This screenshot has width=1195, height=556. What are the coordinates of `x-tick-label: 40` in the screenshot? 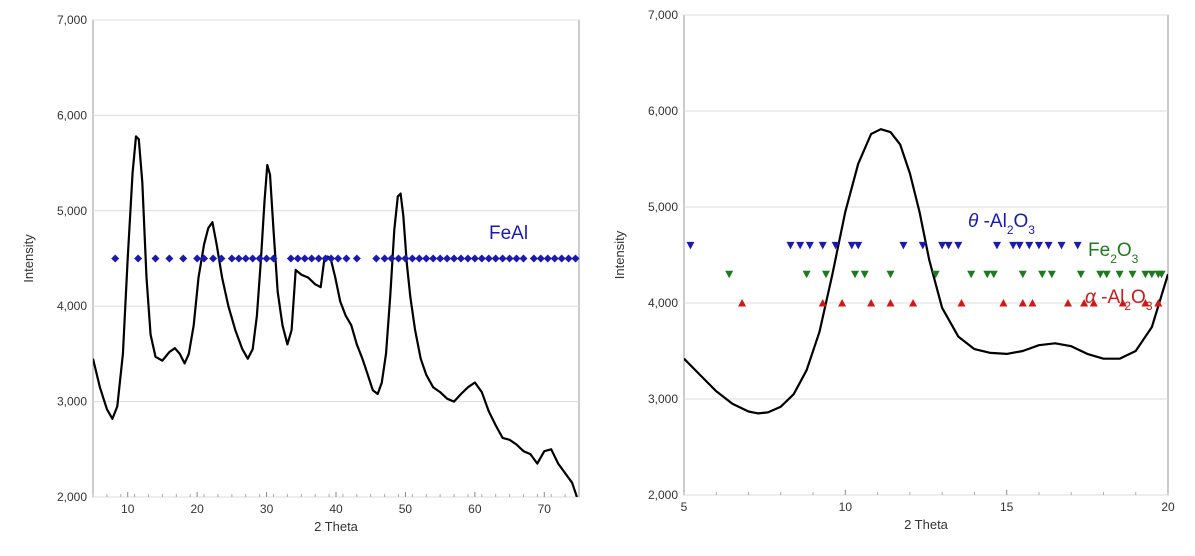 It's located at (336, 509).